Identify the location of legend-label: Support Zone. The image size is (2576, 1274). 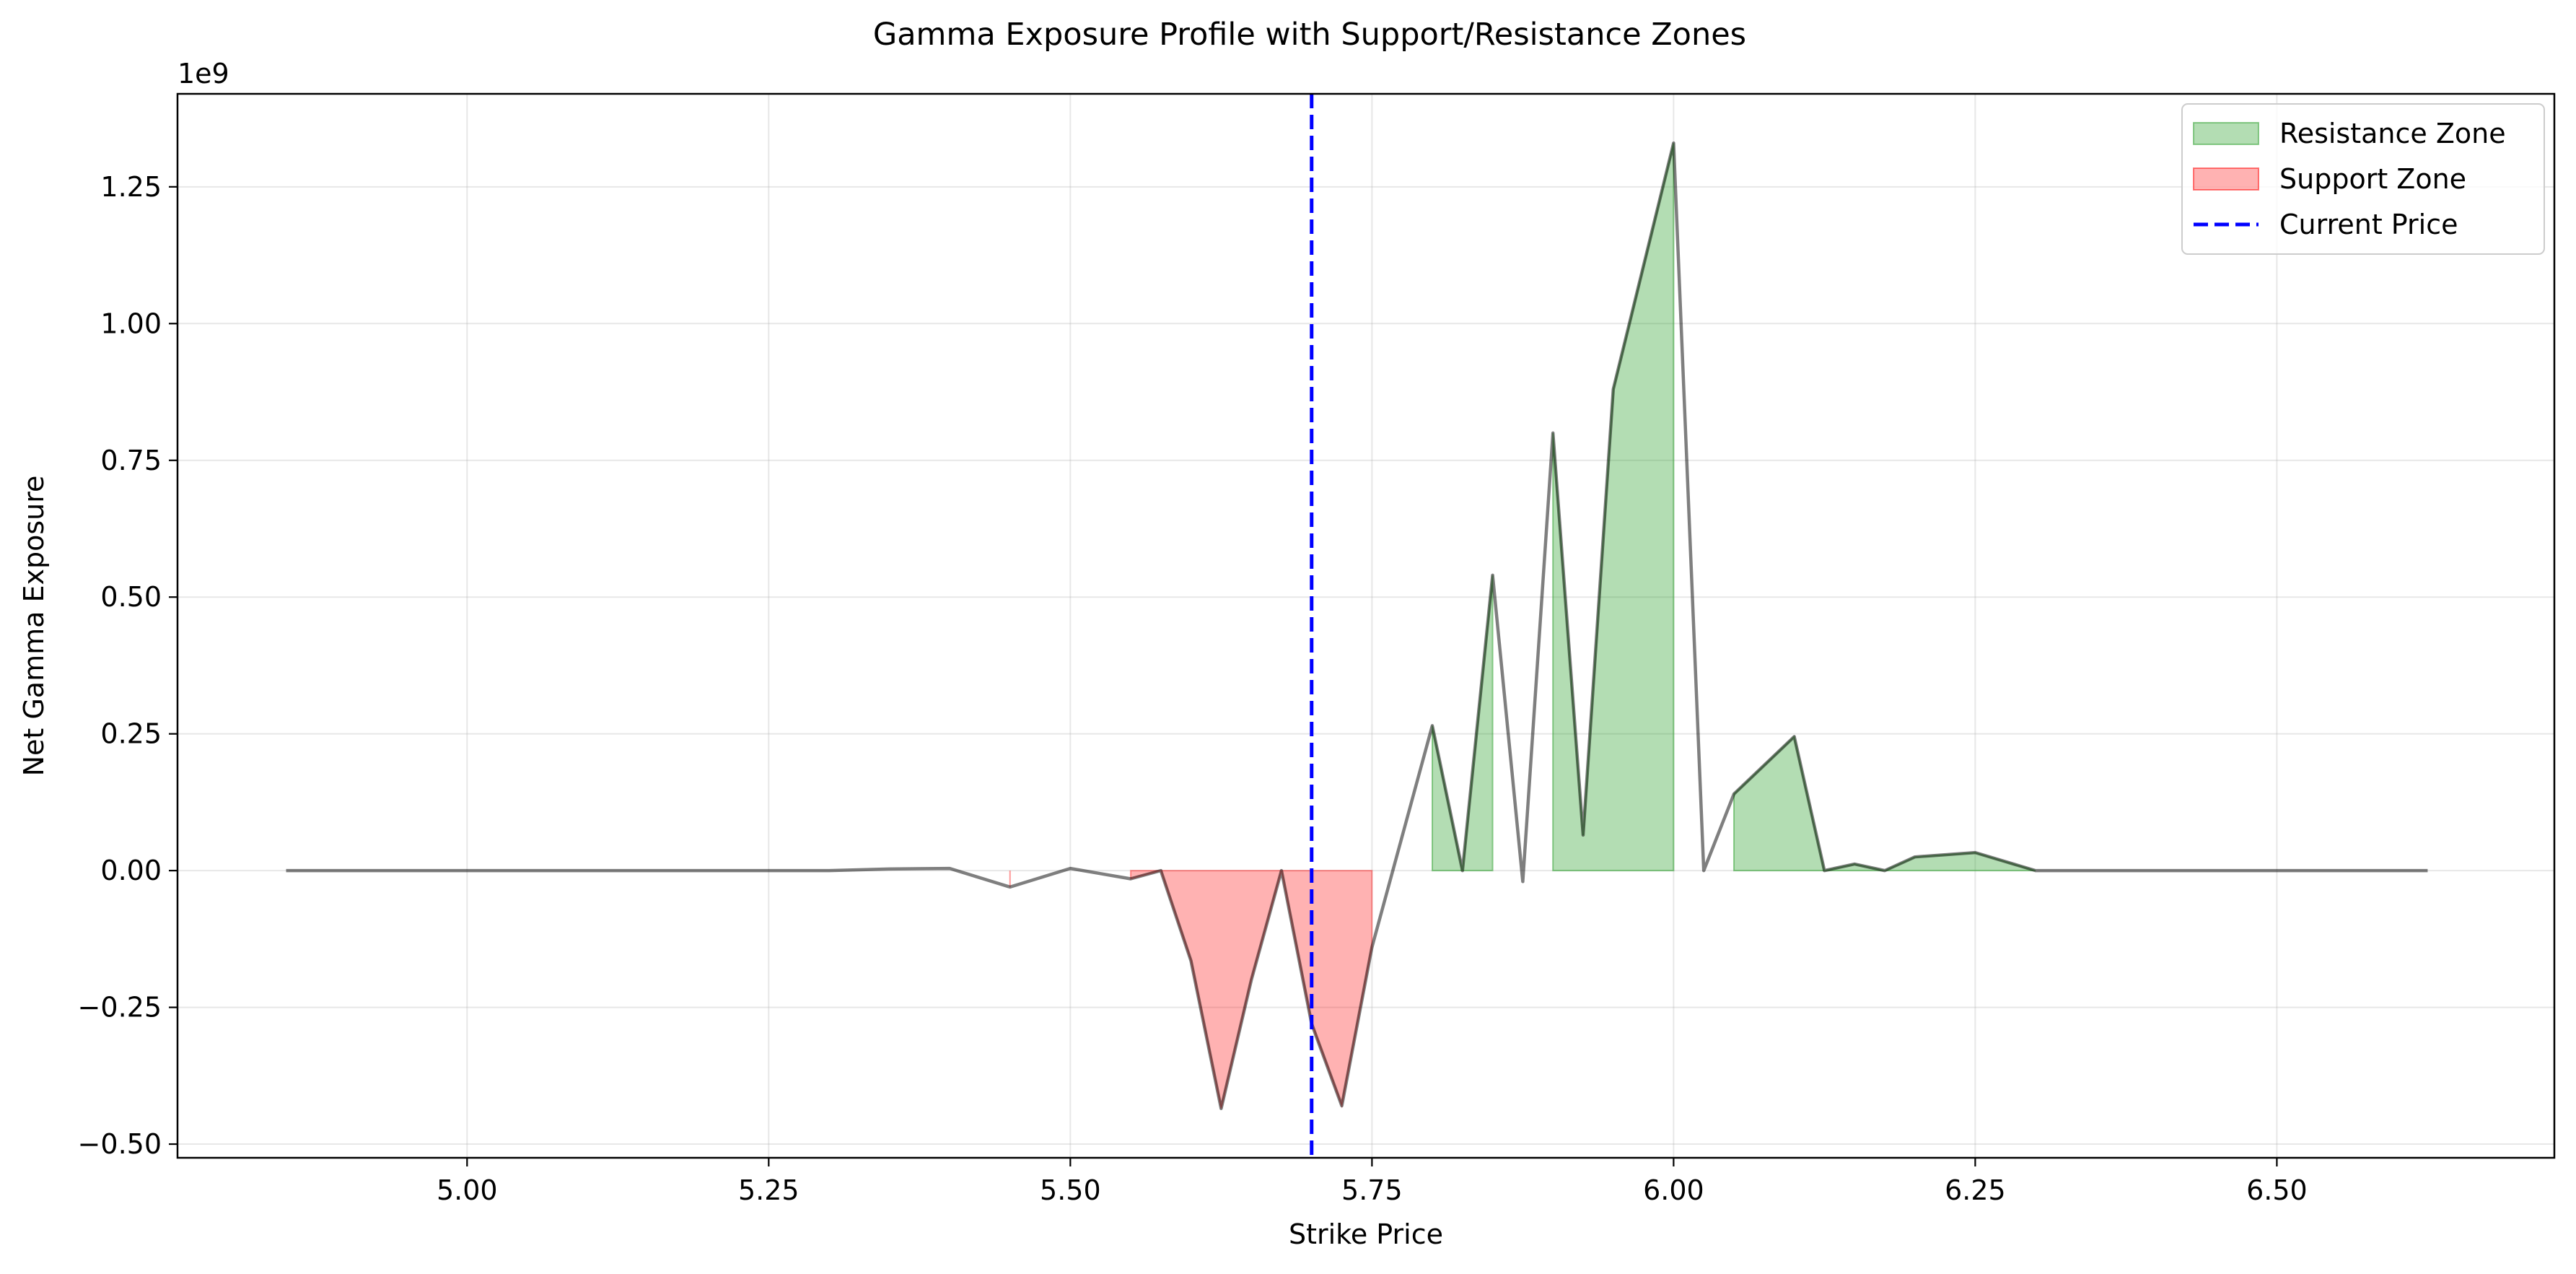
(2372, 179).